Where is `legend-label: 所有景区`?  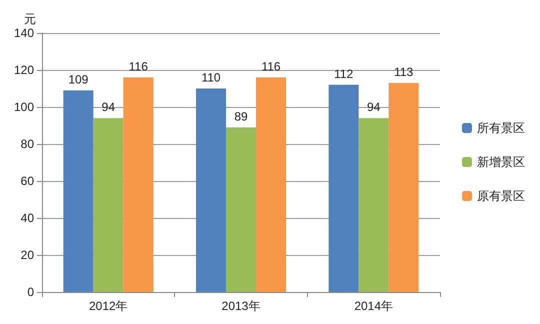 legend-label: 所有景区 is located at coordinates (501, 128).